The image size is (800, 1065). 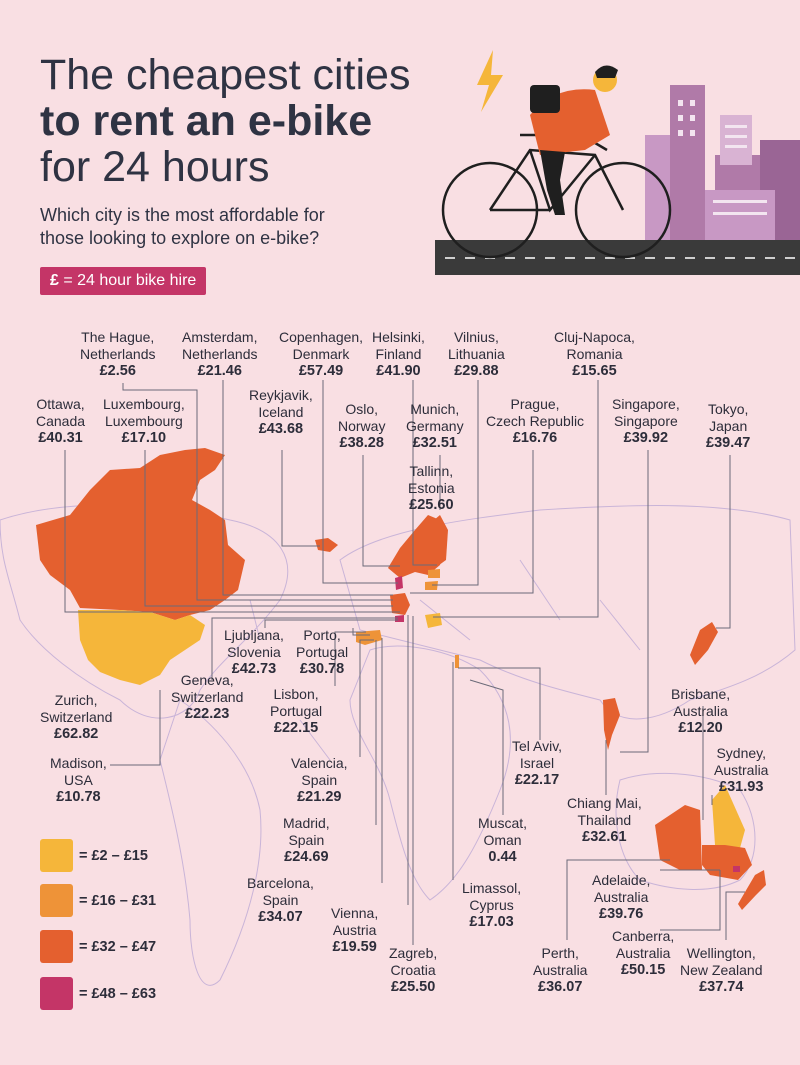 I want to click on new-zealand-region, so click(x=752, y=890).